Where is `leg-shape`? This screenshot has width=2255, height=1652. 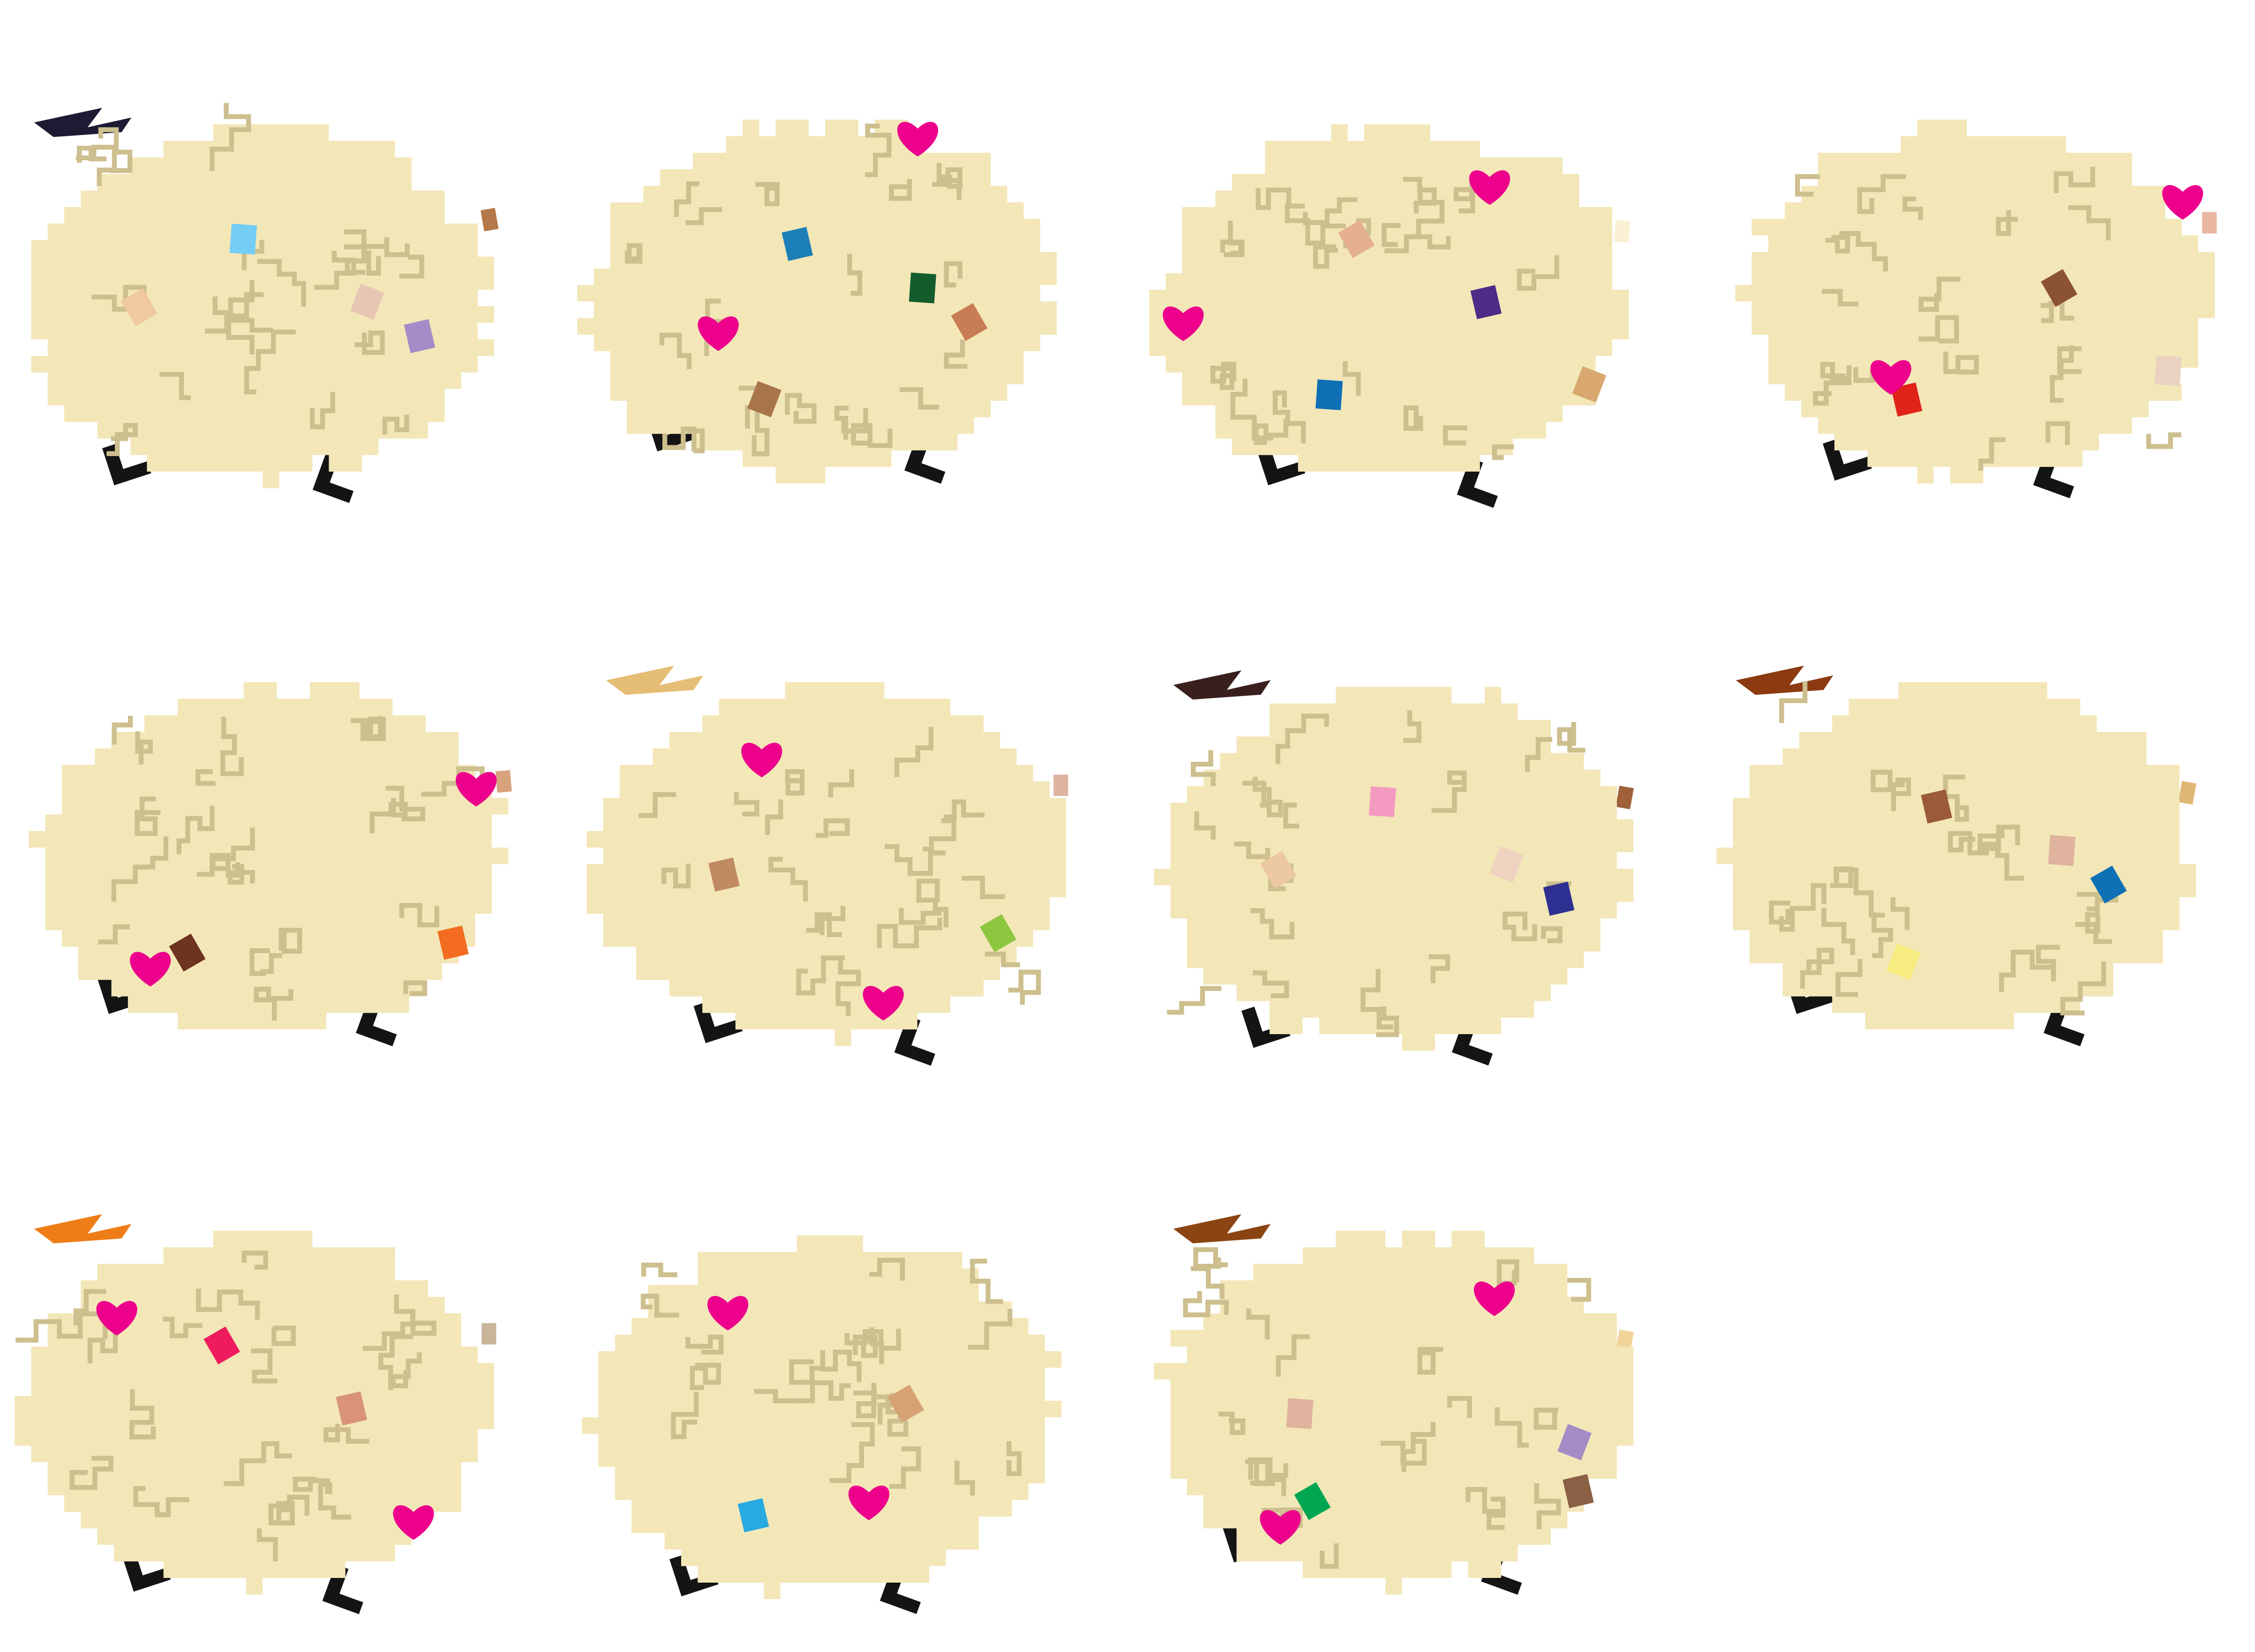 leg-shape is located at coordinates (1266, 1027).